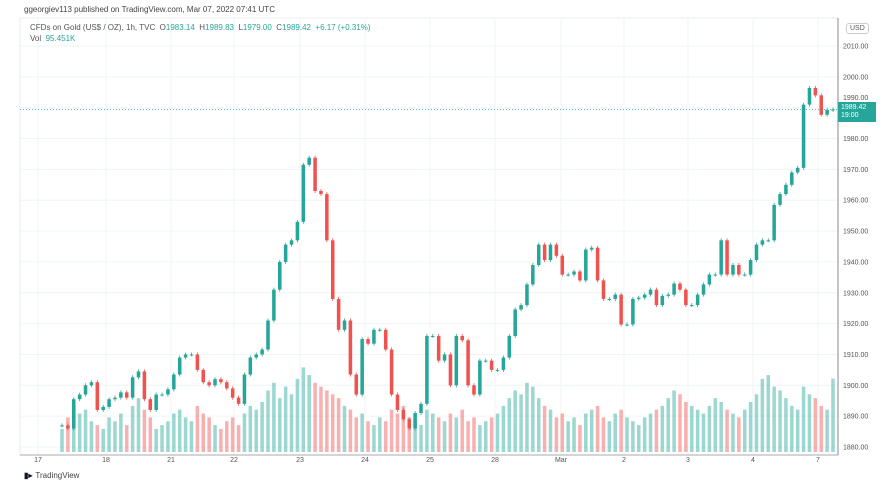  What do you see at coordinates (52, 475) in the screenshot?
I see `tradingview-logo: ▮▸ TradingView` at bounding box center [52, 475].